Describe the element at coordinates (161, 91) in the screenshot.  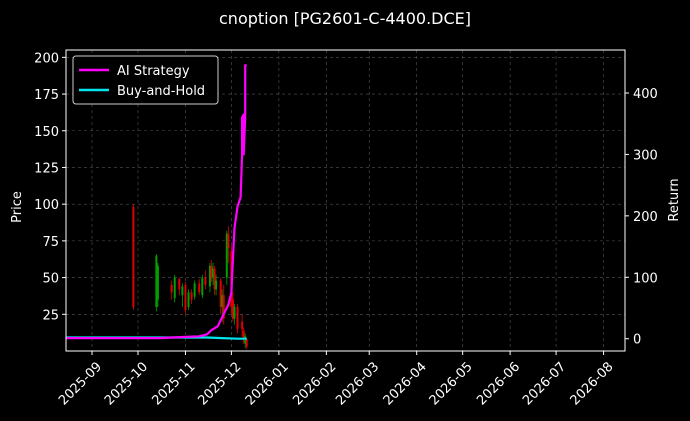
I see `legend-label-buy-and-hold: Buy-and-Hold` at that location.